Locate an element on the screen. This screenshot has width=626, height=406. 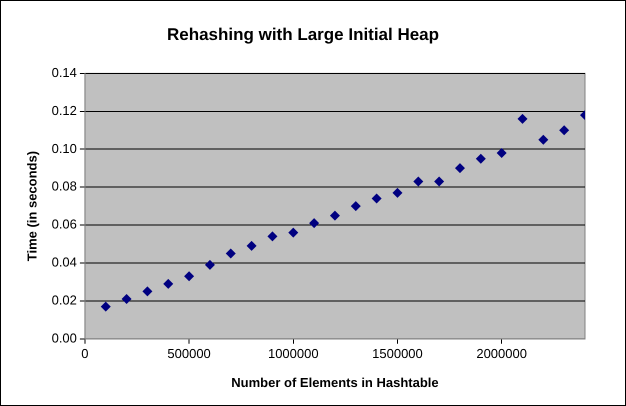
y-tick-label: 0.06 is located at coordinates (64, 224).